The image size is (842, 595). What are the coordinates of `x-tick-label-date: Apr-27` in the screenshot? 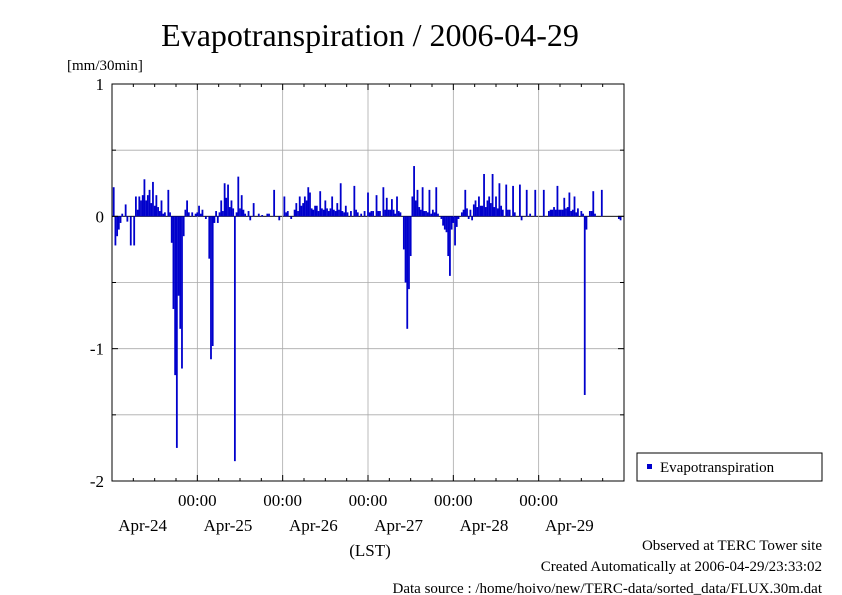 It's located at (398, 525).